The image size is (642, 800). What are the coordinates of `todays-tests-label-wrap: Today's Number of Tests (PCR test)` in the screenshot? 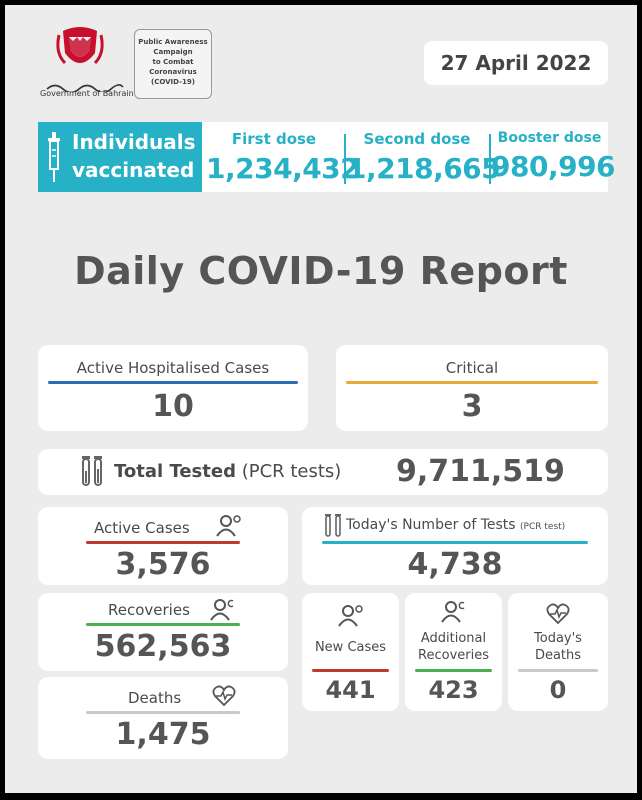 It's located at (455, 525).